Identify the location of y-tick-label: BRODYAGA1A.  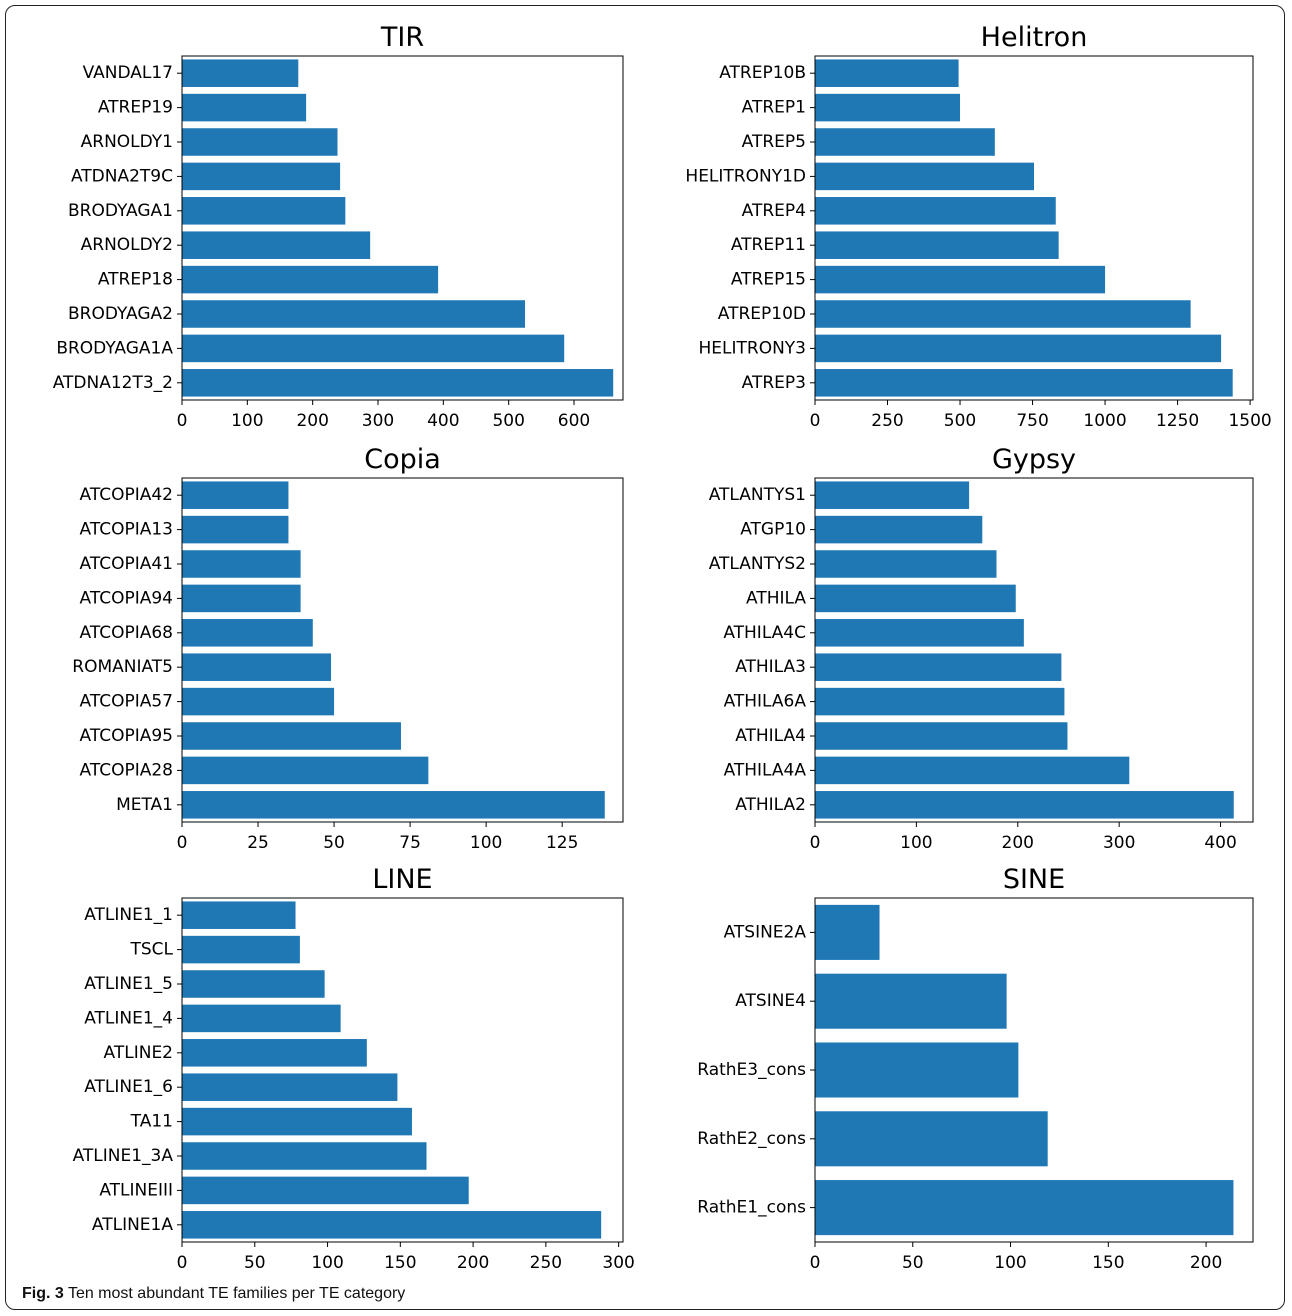
(114, 348).